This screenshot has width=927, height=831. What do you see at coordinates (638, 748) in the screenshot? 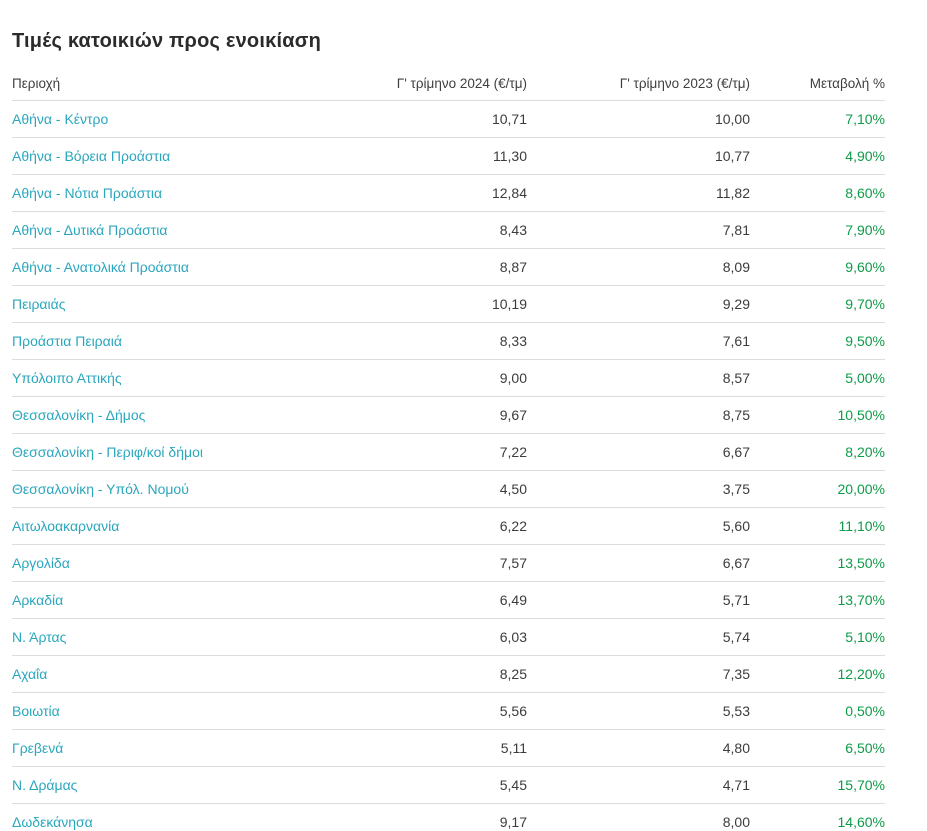
I see `price-2023-cell: 4,80` at bounding box center [638, 748].